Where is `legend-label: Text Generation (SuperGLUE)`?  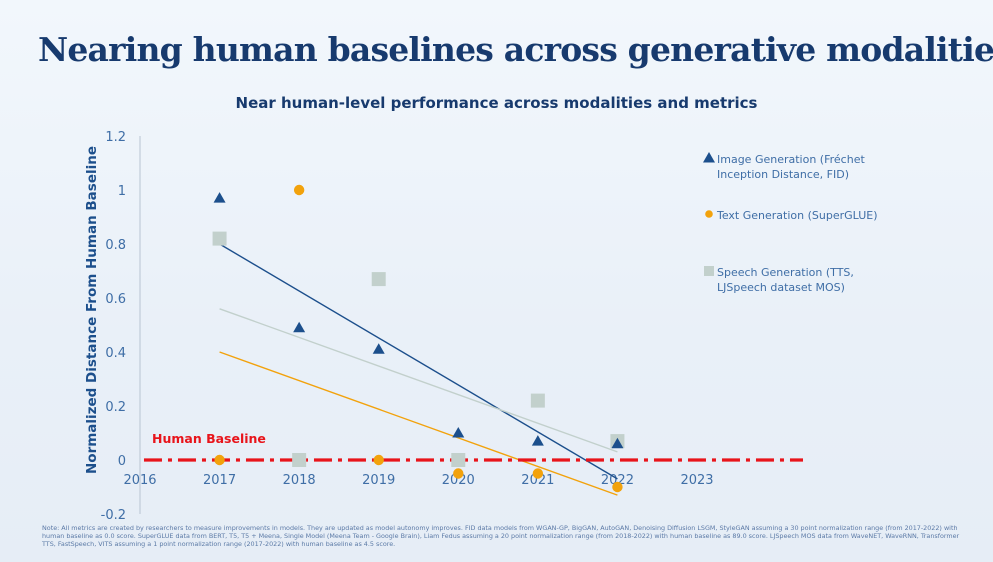
legend-label: Text Generation (SuperGLUE) is located at coordinates (797, 215).